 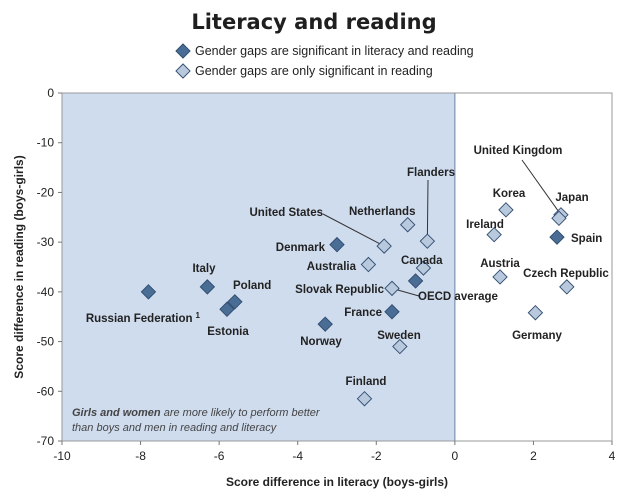 What do you see at coordinates (241, 413) in the screenshot?
I see `annotation-rest: are more likely to perform better` at bounding box center [241, 413].